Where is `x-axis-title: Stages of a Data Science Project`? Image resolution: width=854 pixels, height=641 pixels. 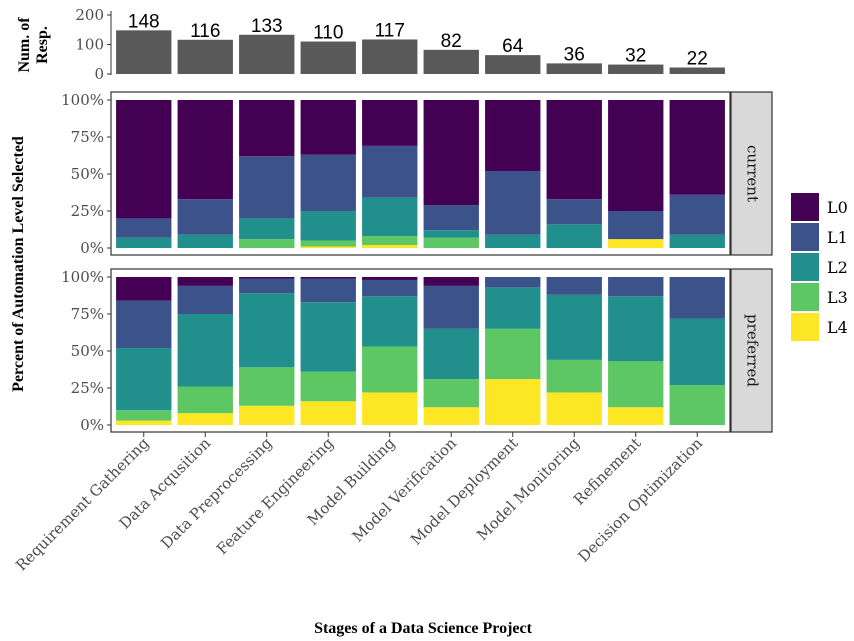
x-axis-title: Stages of a Data Science Project is located at coordinates (423, 628).